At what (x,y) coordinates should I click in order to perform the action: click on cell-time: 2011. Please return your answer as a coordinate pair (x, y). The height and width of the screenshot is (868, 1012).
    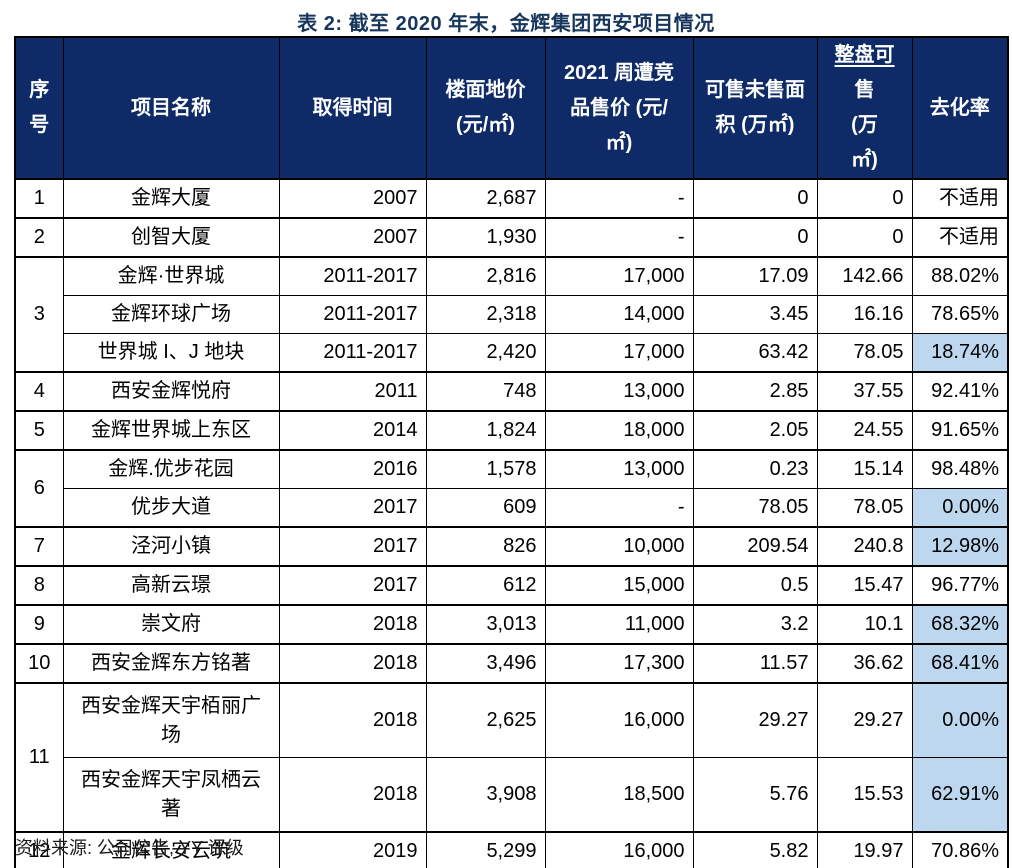
    Looking at the image, I should click on (352, 391).